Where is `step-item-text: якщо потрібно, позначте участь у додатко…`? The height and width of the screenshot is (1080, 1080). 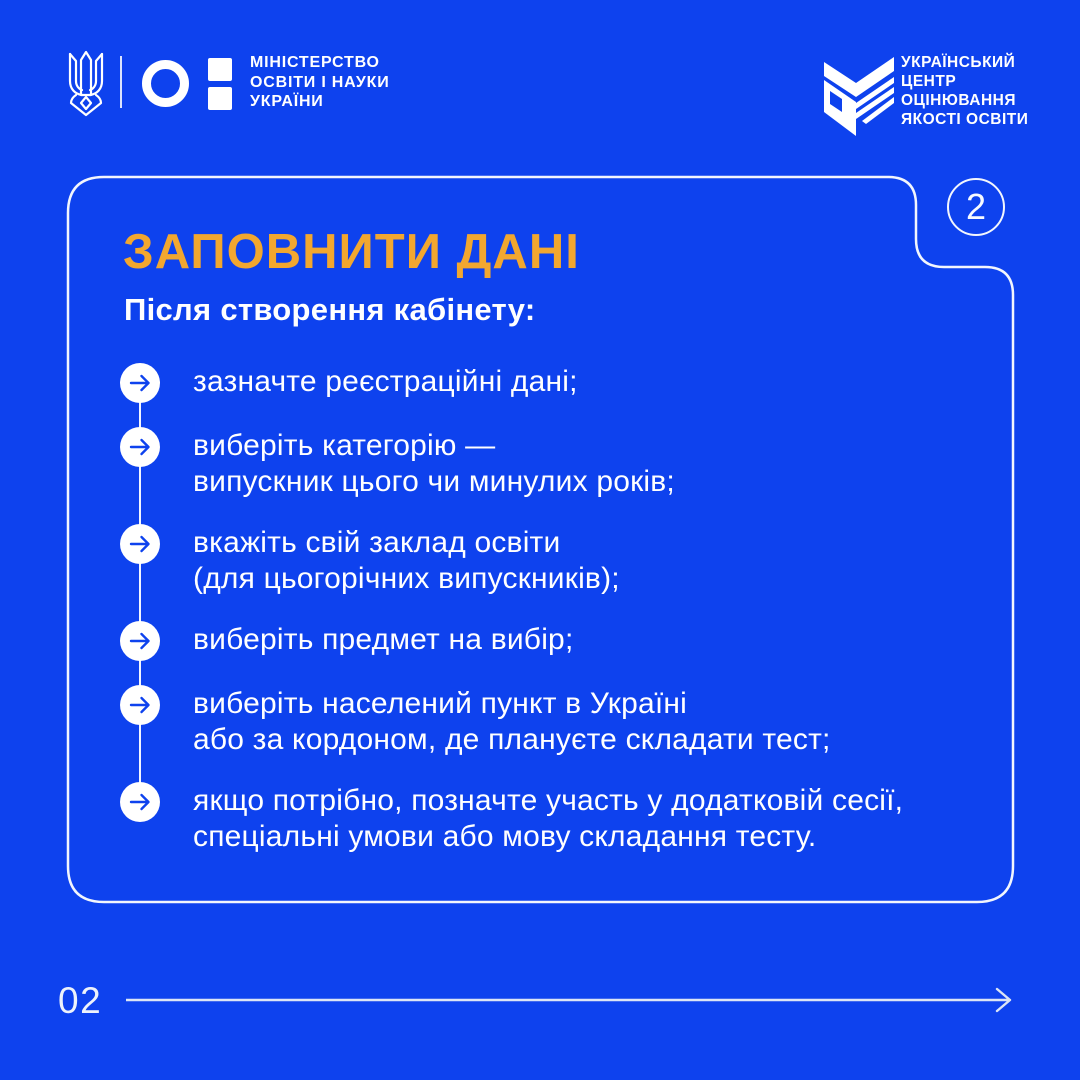
step-item-text: якщо потрібно, позначте участь у додатко… is located at coordinates (548, 818).